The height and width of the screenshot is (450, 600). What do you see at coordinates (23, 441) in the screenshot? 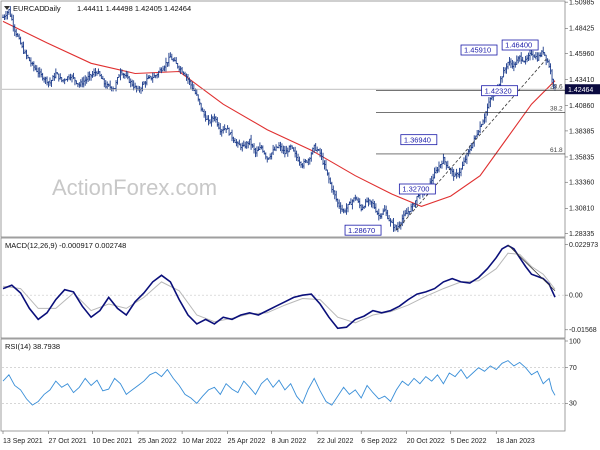
I see `x-tick-label: 13 Sep 2021` at bounding box center [23, 441].